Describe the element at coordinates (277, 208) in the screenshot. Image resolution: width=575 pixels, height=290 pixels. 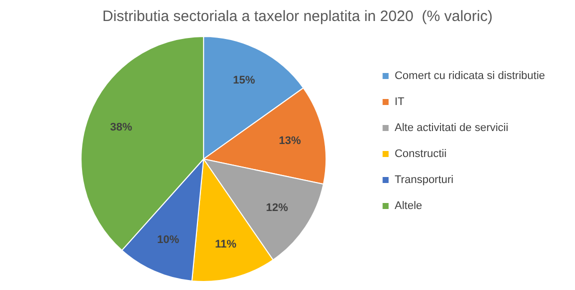
I see `data-label: 12%` at that location.